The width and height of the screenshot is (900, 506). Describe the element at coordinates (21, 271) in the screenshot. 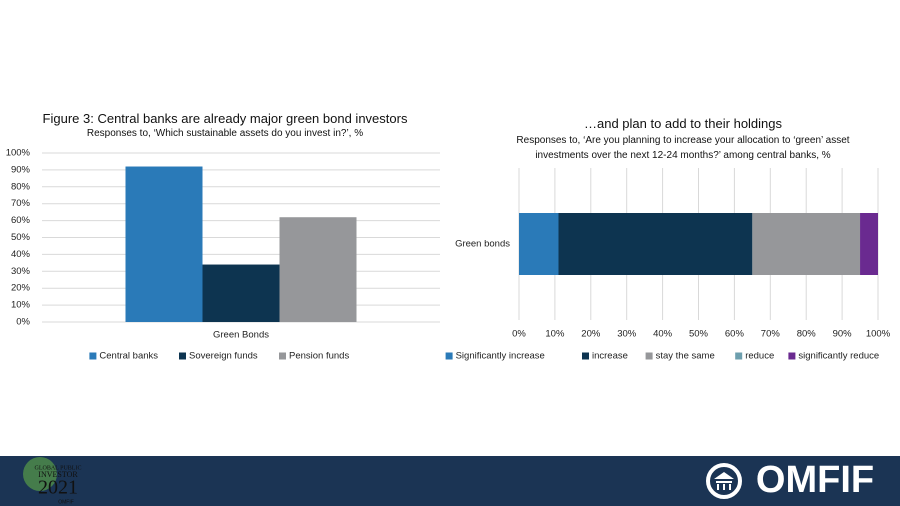

I see `y-tick-label: 30%` at that location.